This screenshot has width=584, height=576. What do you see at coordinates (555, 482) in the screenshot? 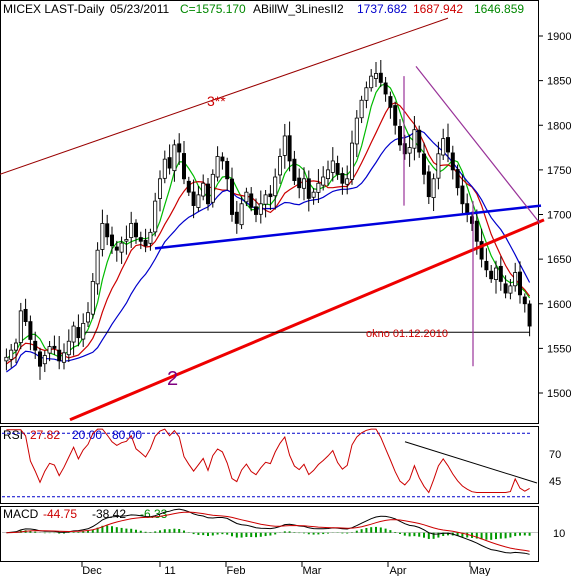
I see `rsi-tick-45: 45` at bounding box center [555, 482].